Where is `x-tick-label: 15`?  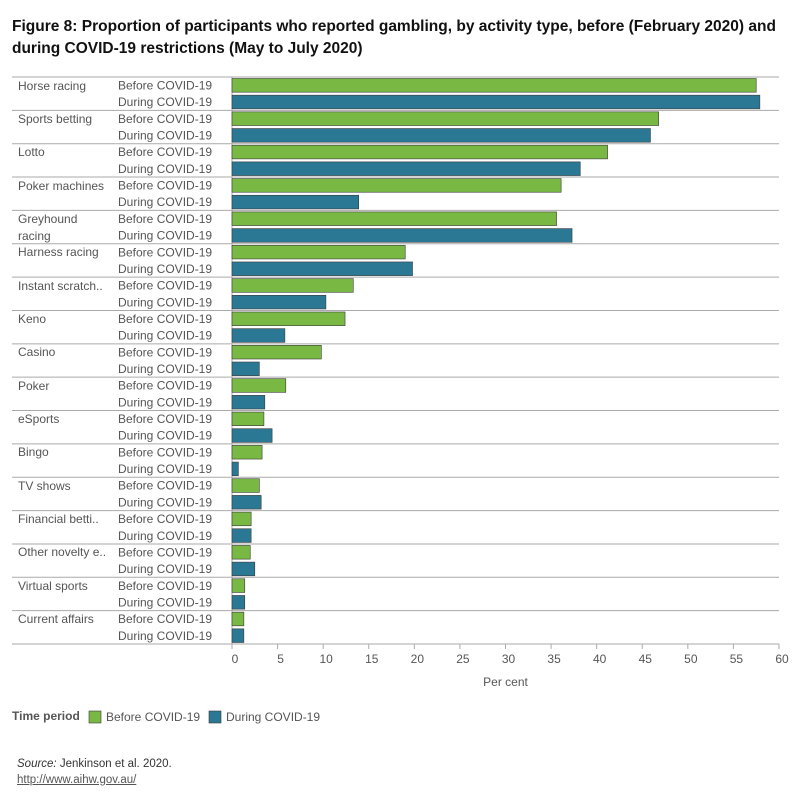
x-tick-label: 15 is located at coordinates (372, 659).